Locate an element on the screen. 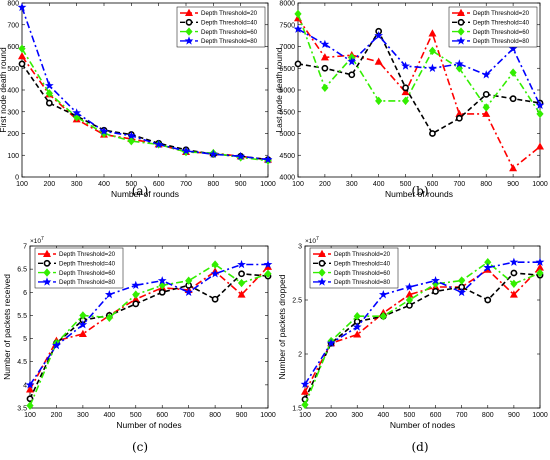  y-tick-label: 4000 is located at coordinates (287, 178).